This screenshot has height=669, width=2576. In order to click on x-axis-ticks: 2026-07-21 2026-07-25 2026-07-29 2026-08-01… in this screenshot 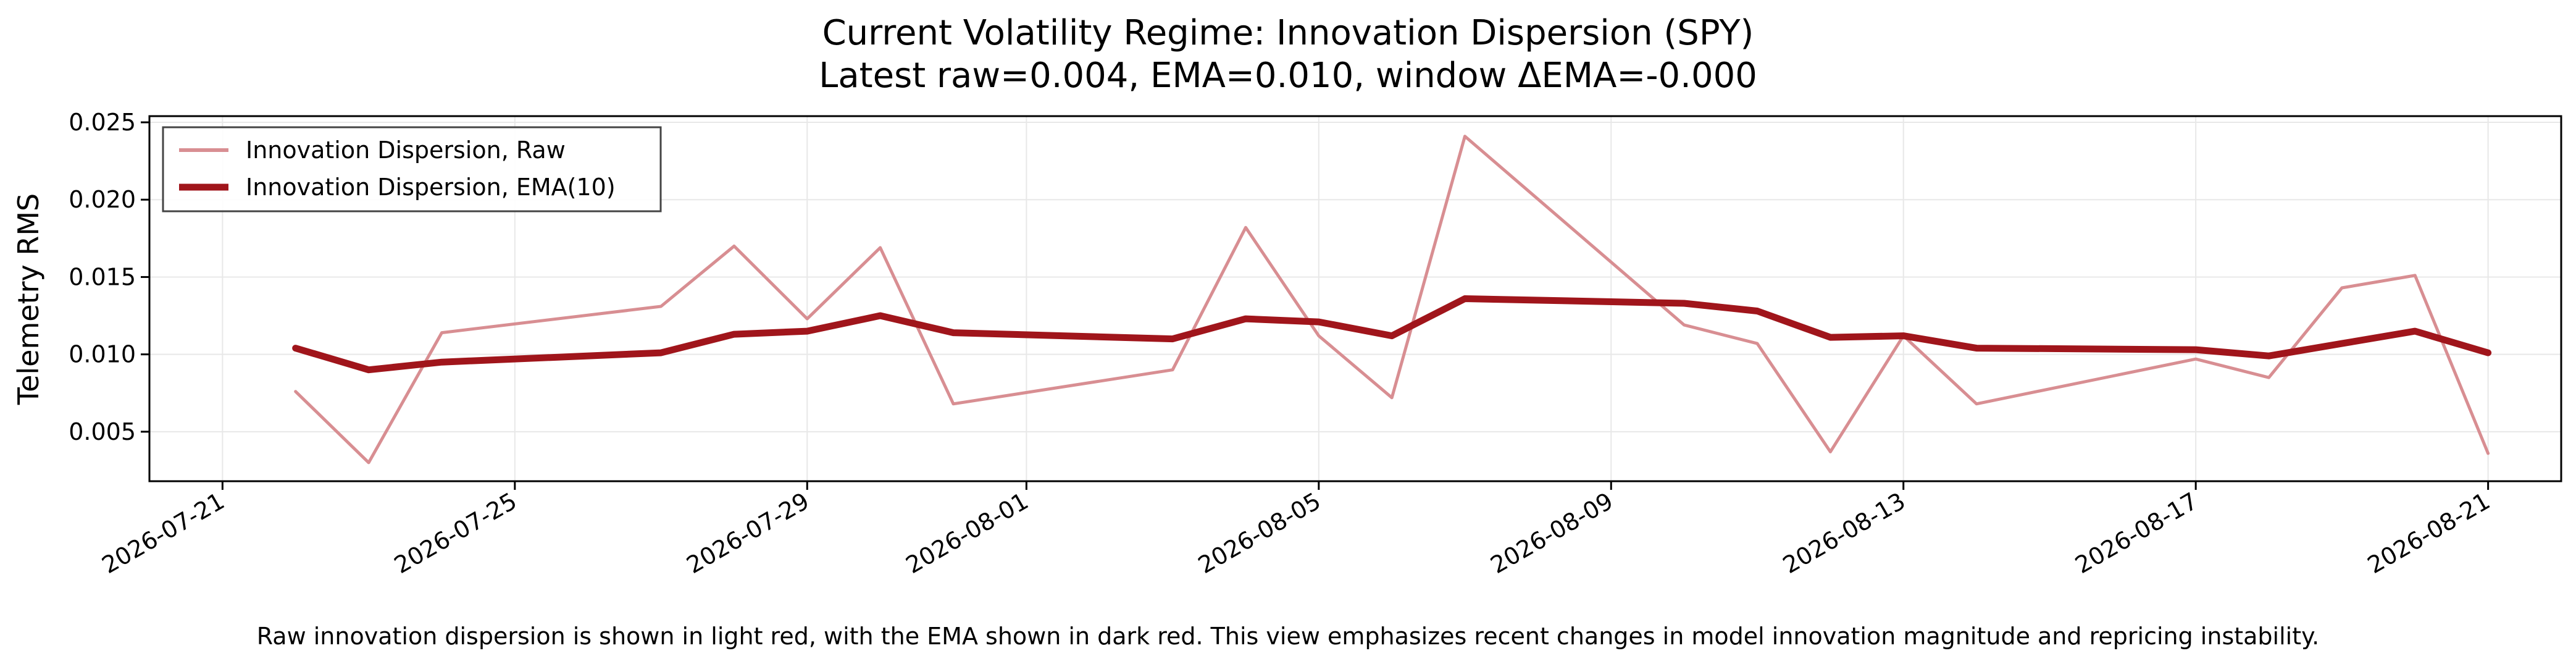, I will do `click(1296, 530)`.